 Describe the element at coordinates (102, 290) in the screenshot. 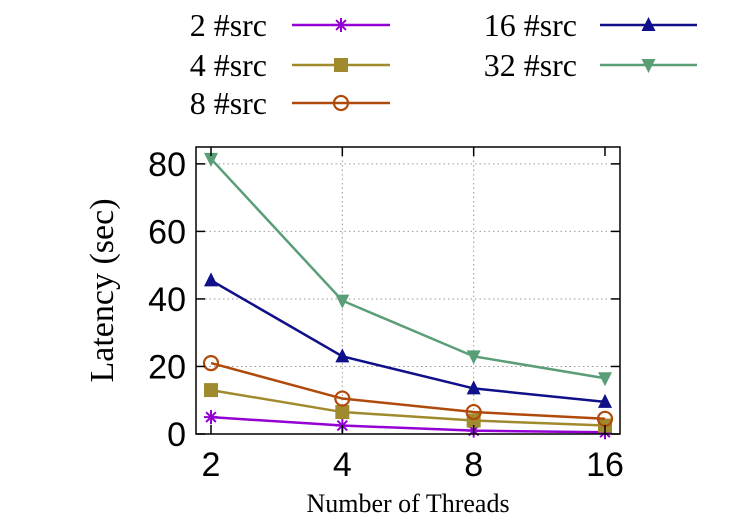

I see `y-axis-label: Latency (sec)` at that location.